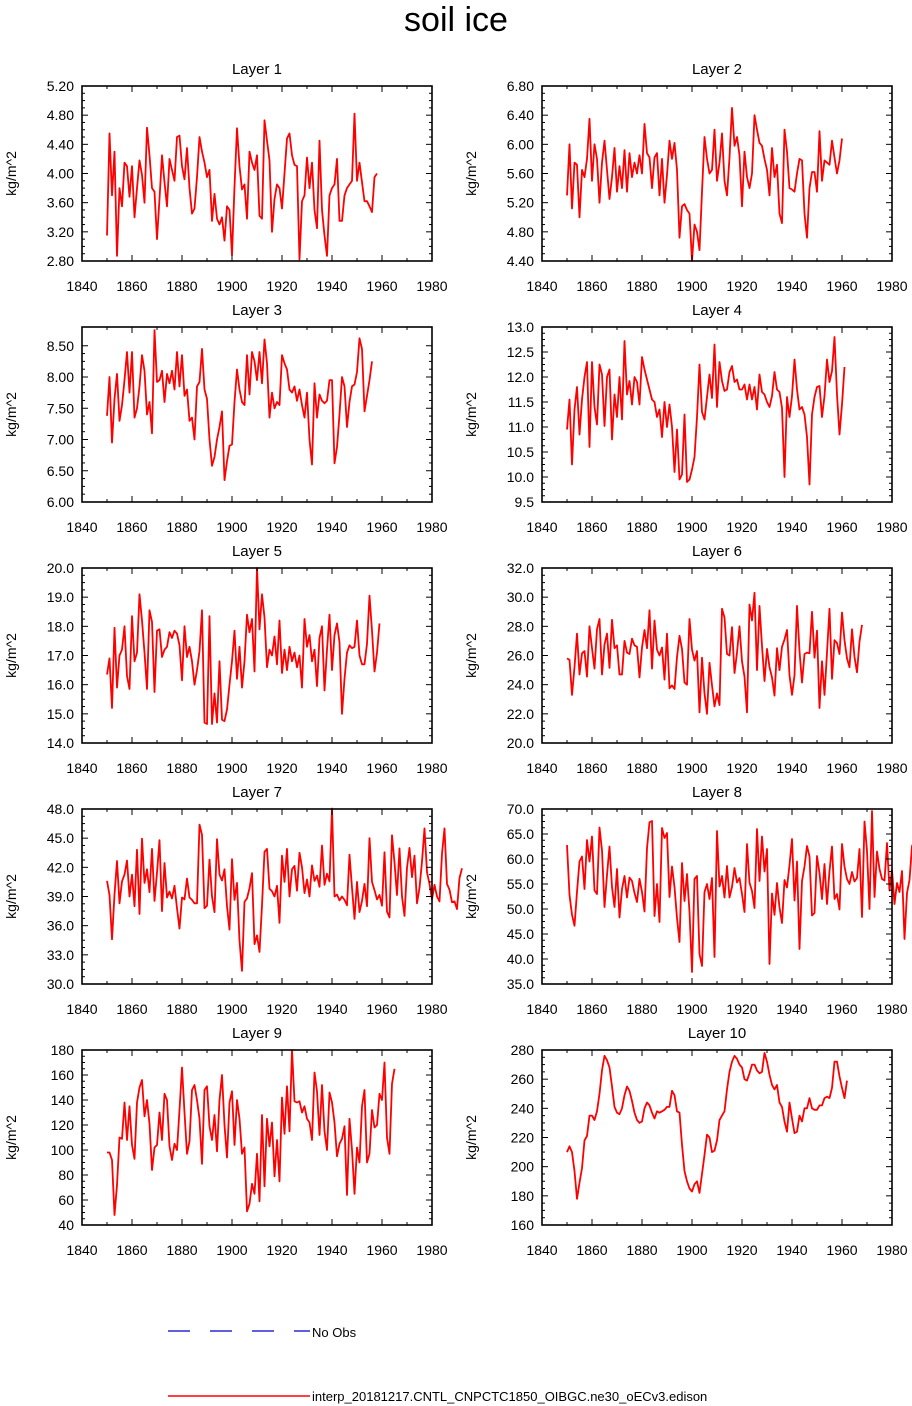 This screenshot has height=1406, width=912. Describe the element at coordinates (520, 859) in the screenshot. I see `y-tick-label: 60.0` at that location.